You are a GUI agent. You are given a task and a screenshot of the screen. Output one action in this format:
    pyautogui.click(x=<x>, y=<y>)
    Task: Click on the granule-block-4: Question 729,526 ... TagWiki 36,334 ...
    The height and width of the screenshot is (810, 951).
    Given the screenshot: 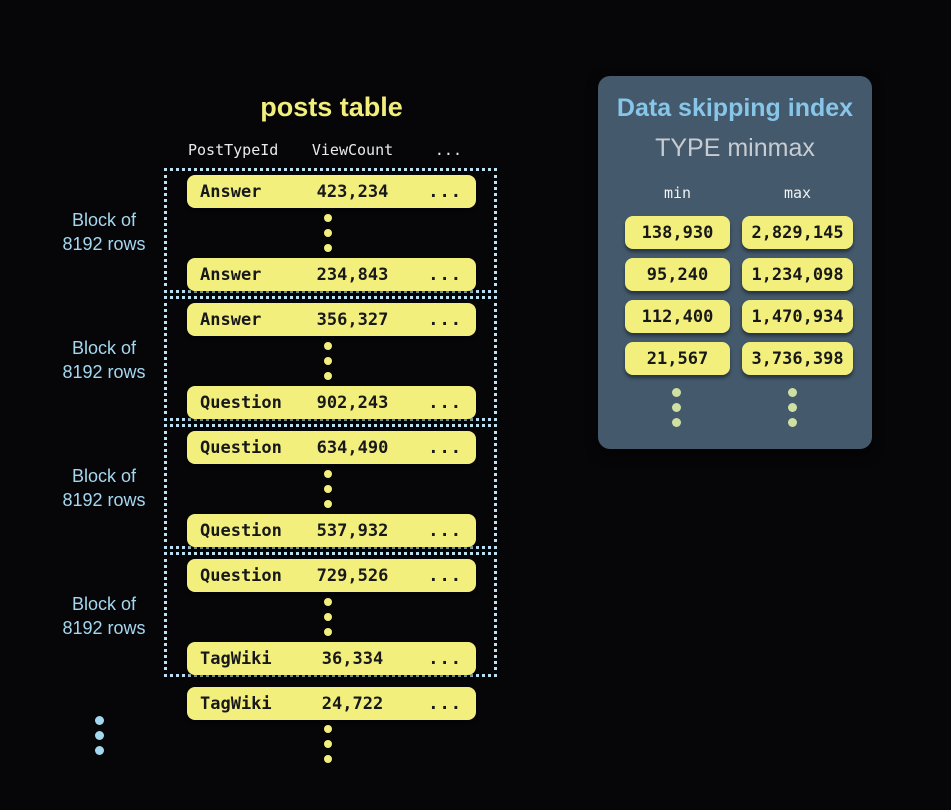 What is the action you would take?
    pyautogui.click(x=330, y=614)
    